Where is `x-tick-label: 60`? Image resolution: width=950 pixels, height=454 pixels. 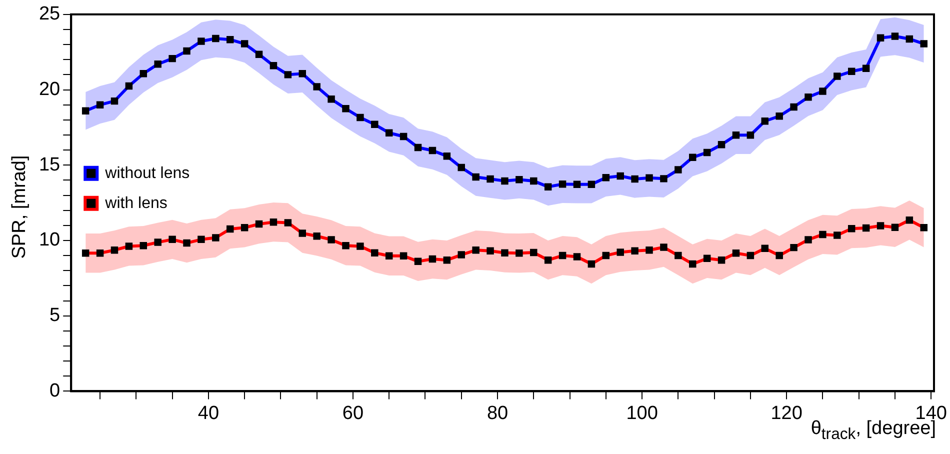
x-tick-label: 60 is located at coordinates (353, 413).